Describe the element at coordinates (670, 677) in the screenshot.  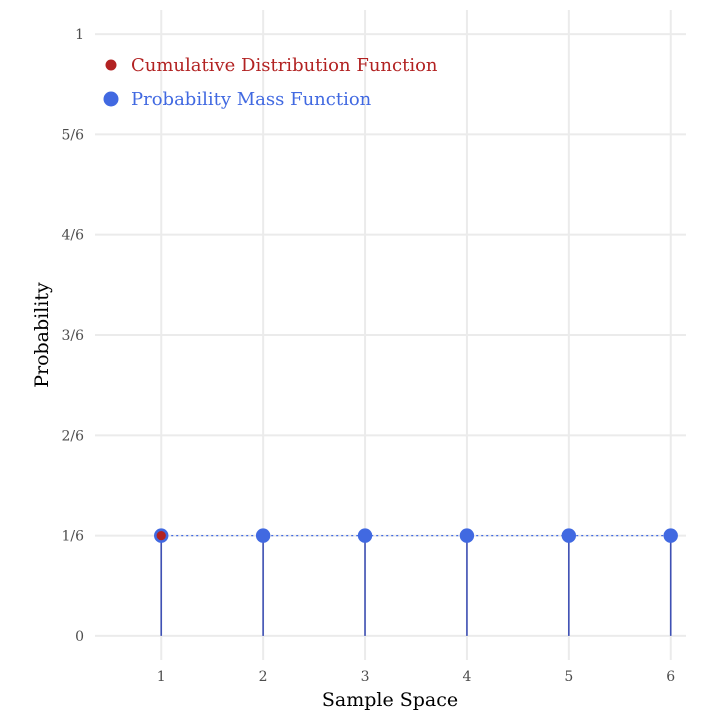
I see `x-tick-label: 6` at that location.